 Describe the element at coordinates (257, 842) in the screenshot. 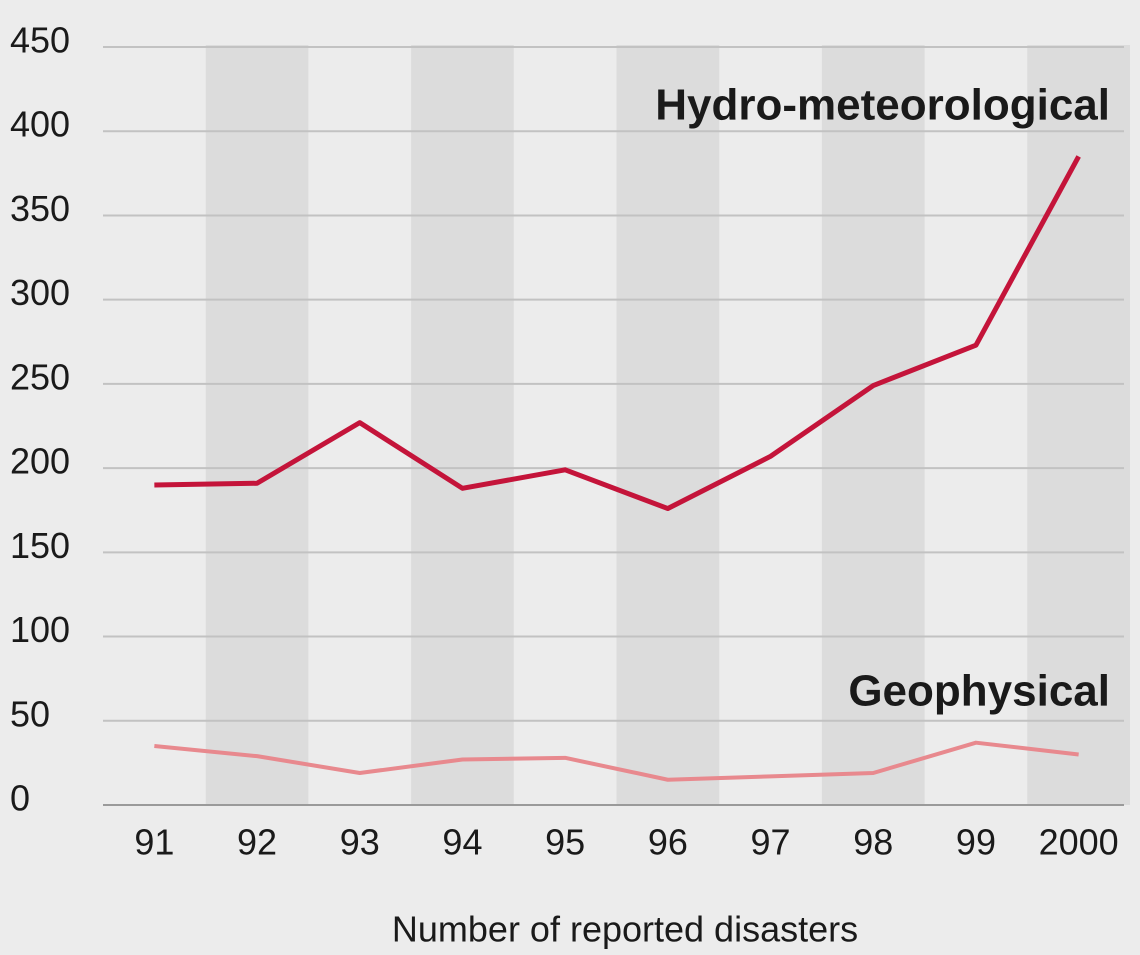

I see `x-tick-label: 92` at that location.